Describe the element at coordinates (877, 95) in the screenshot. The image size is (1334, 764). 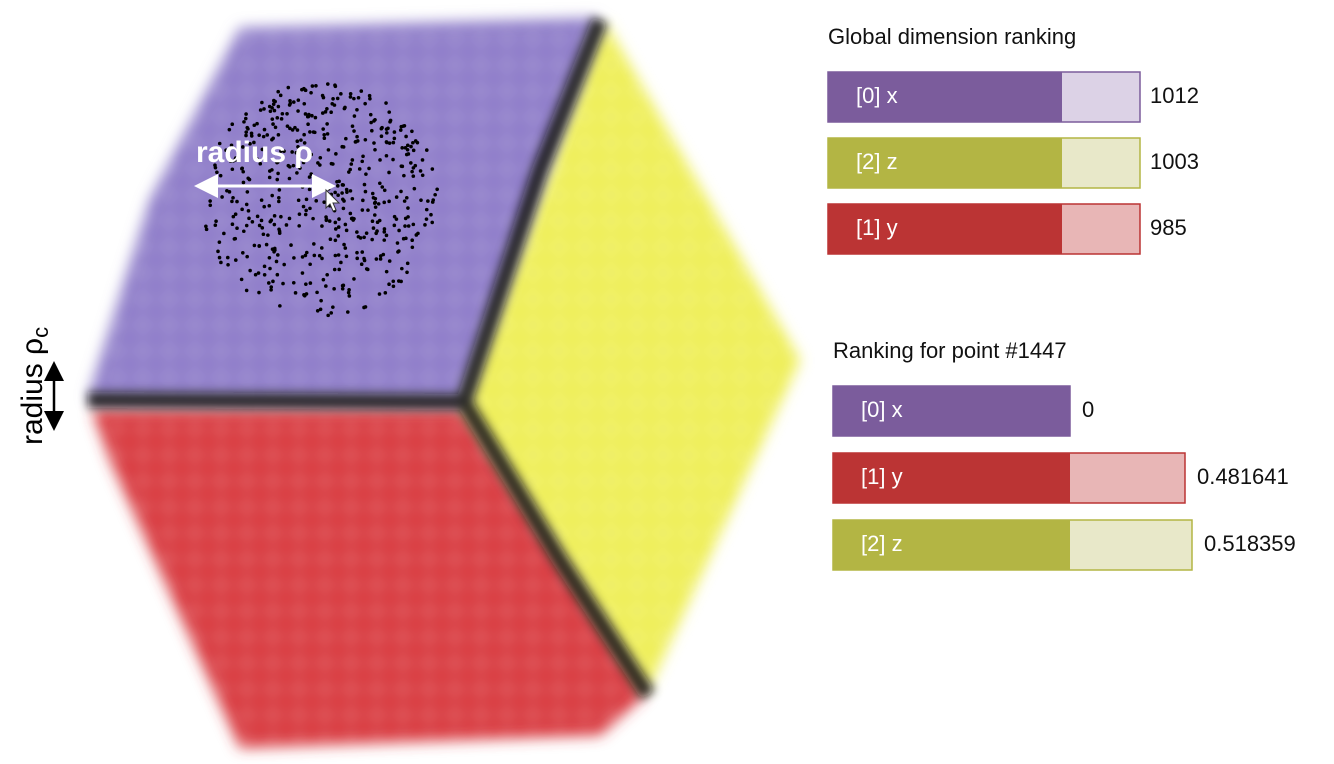
I see `bar-label: [0] x` at that location.